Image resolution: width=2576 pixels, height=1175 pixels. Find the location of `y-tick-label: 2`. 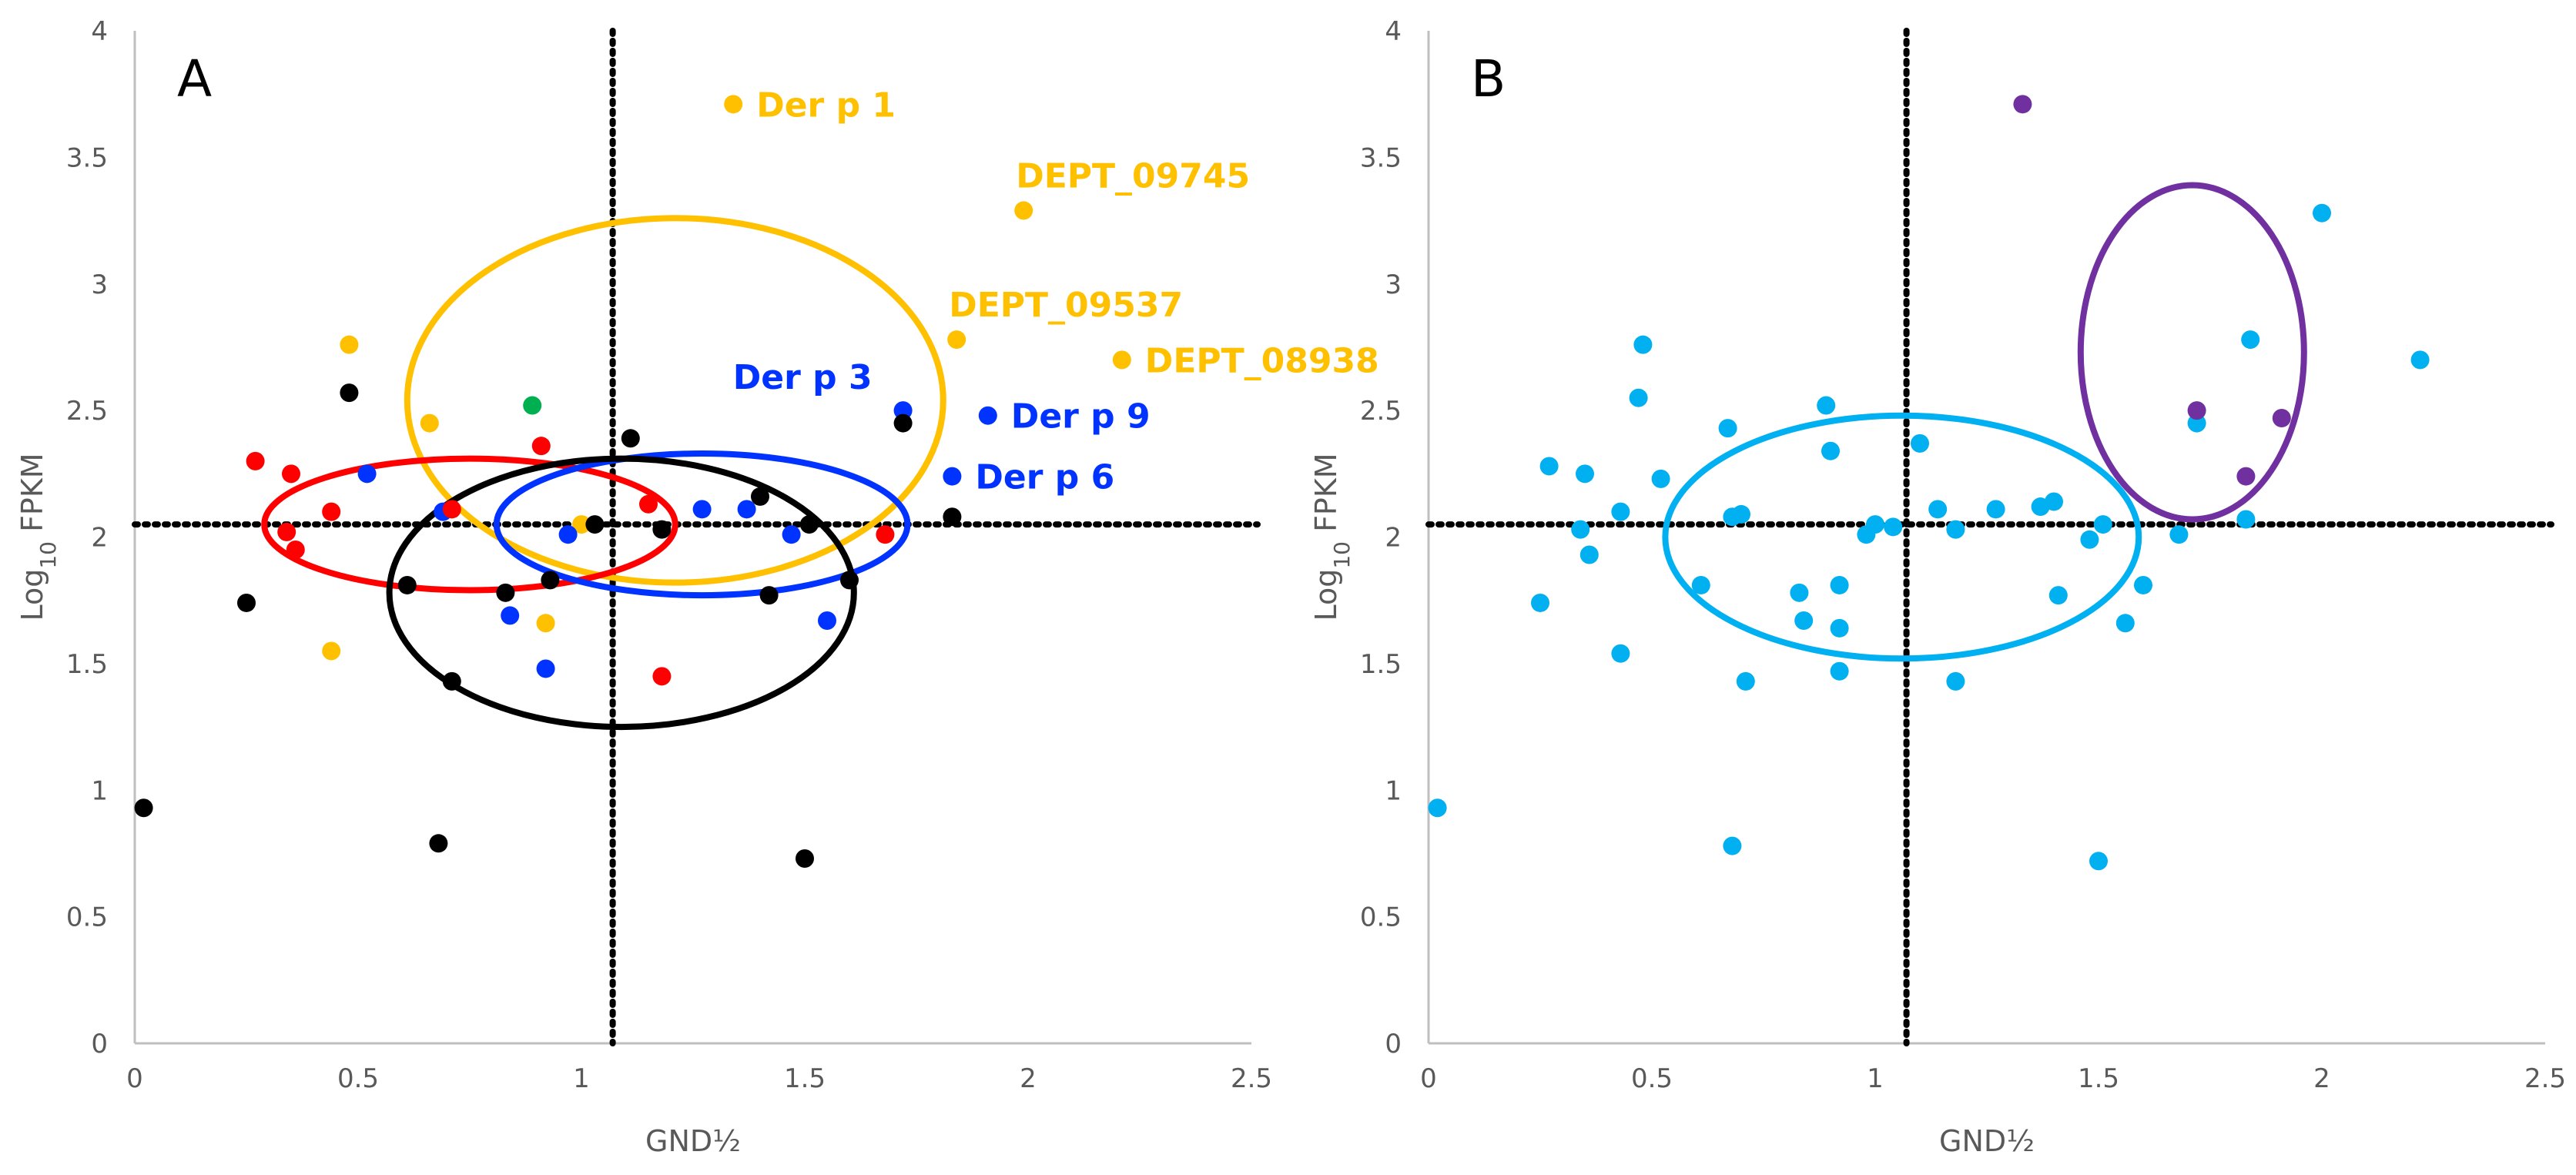

y-tick-label: 2 is located at coordinates (99, 538).